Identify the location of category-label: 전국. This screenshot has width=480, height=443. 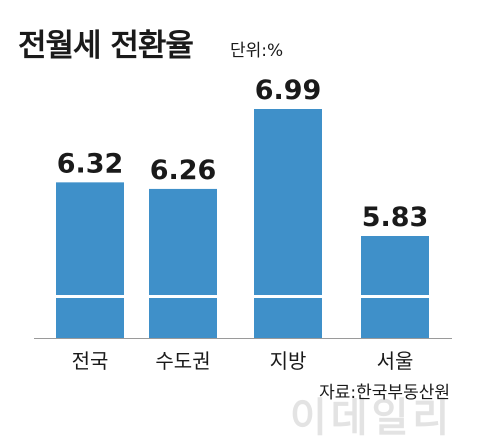
(90, 361).